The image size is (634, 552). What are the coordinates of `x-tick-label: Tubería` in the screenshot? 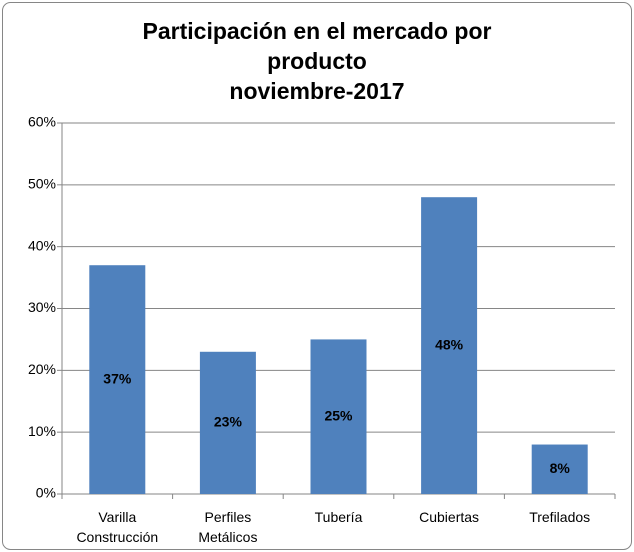 It's located at (338, 517).